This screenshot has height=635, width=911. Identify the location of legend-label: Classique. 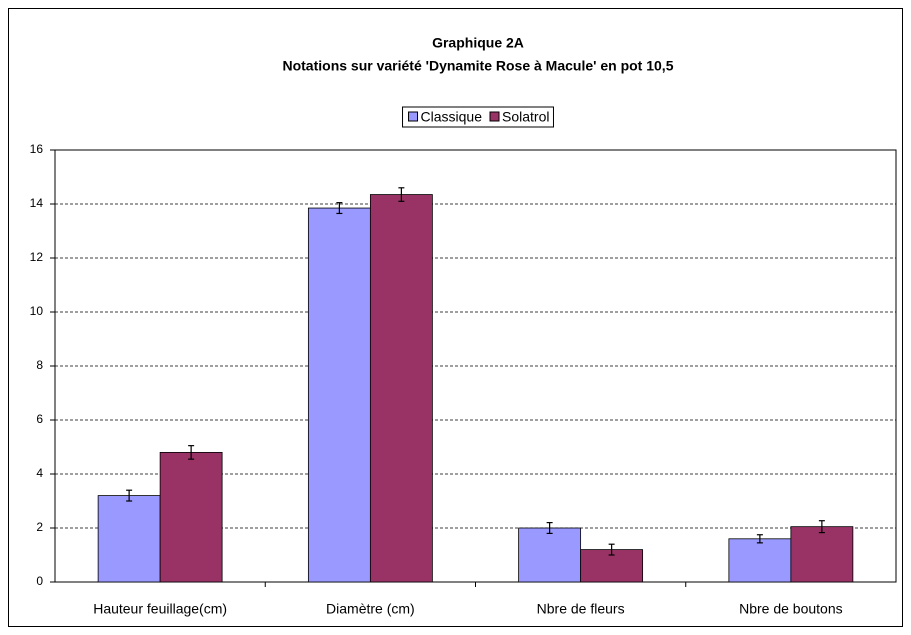
(452, 117).